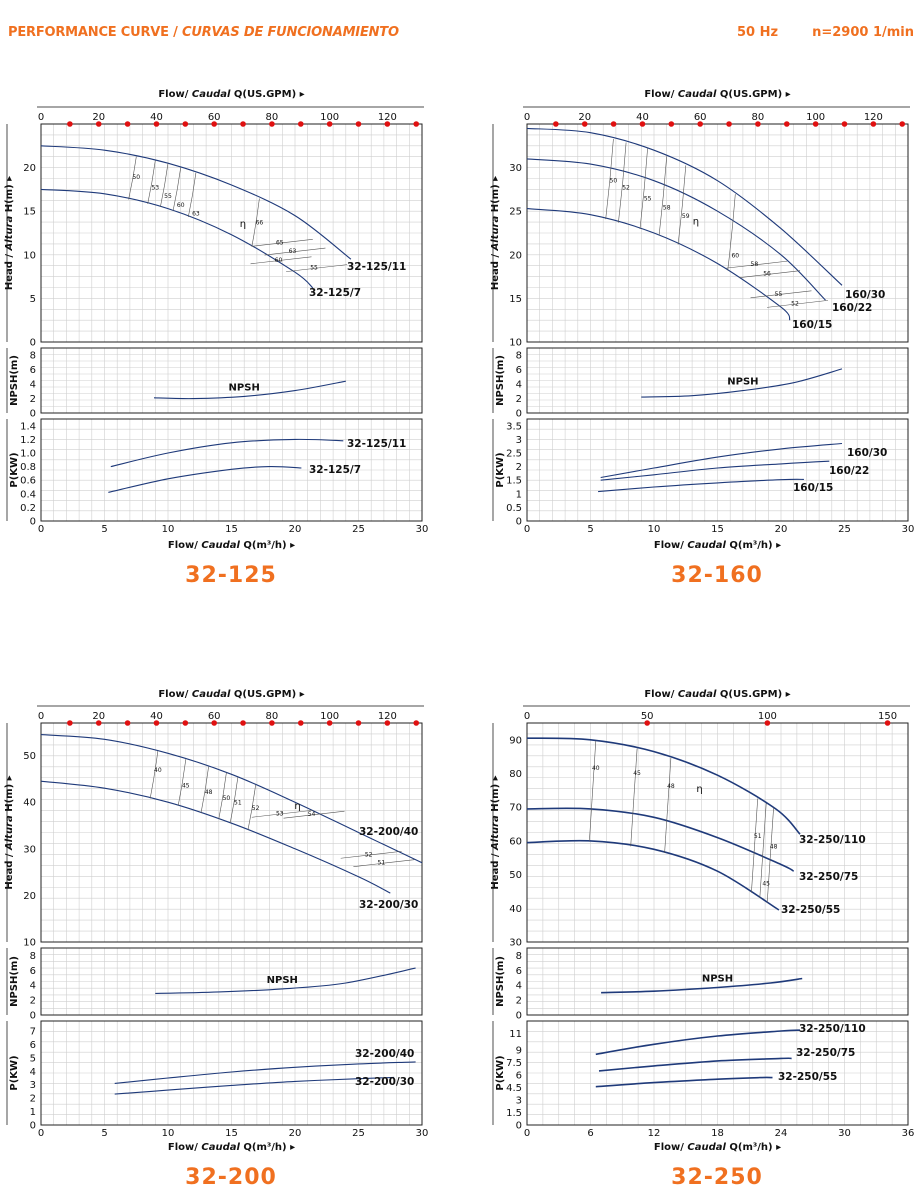 The image size is (924, 1195). What do you see at coordinates (519, 1051) in the screenshot?
I see `y-tick-label: 9` at bounding box center [519, 1051].